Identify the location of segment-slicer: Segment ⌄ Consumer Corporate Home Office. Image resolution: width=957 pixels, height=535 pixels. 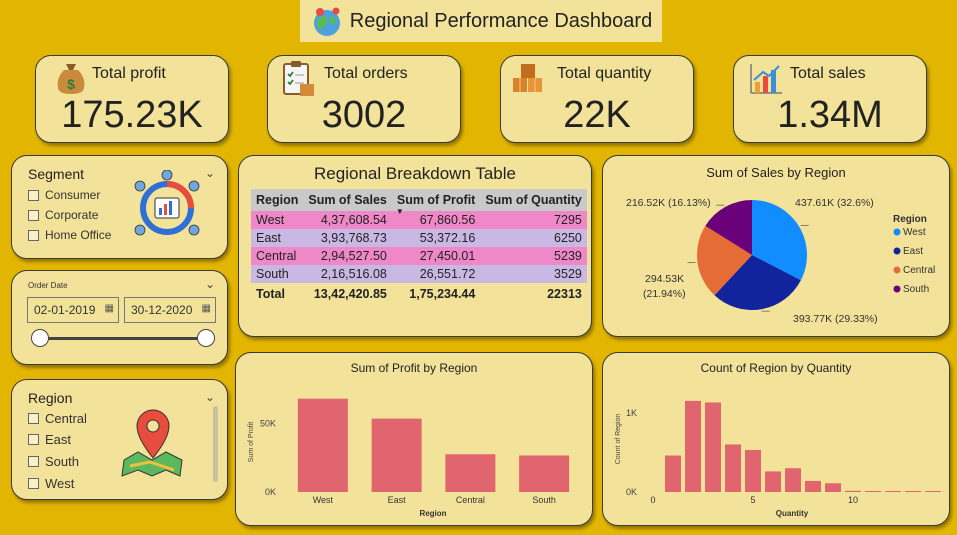
(119, 207).